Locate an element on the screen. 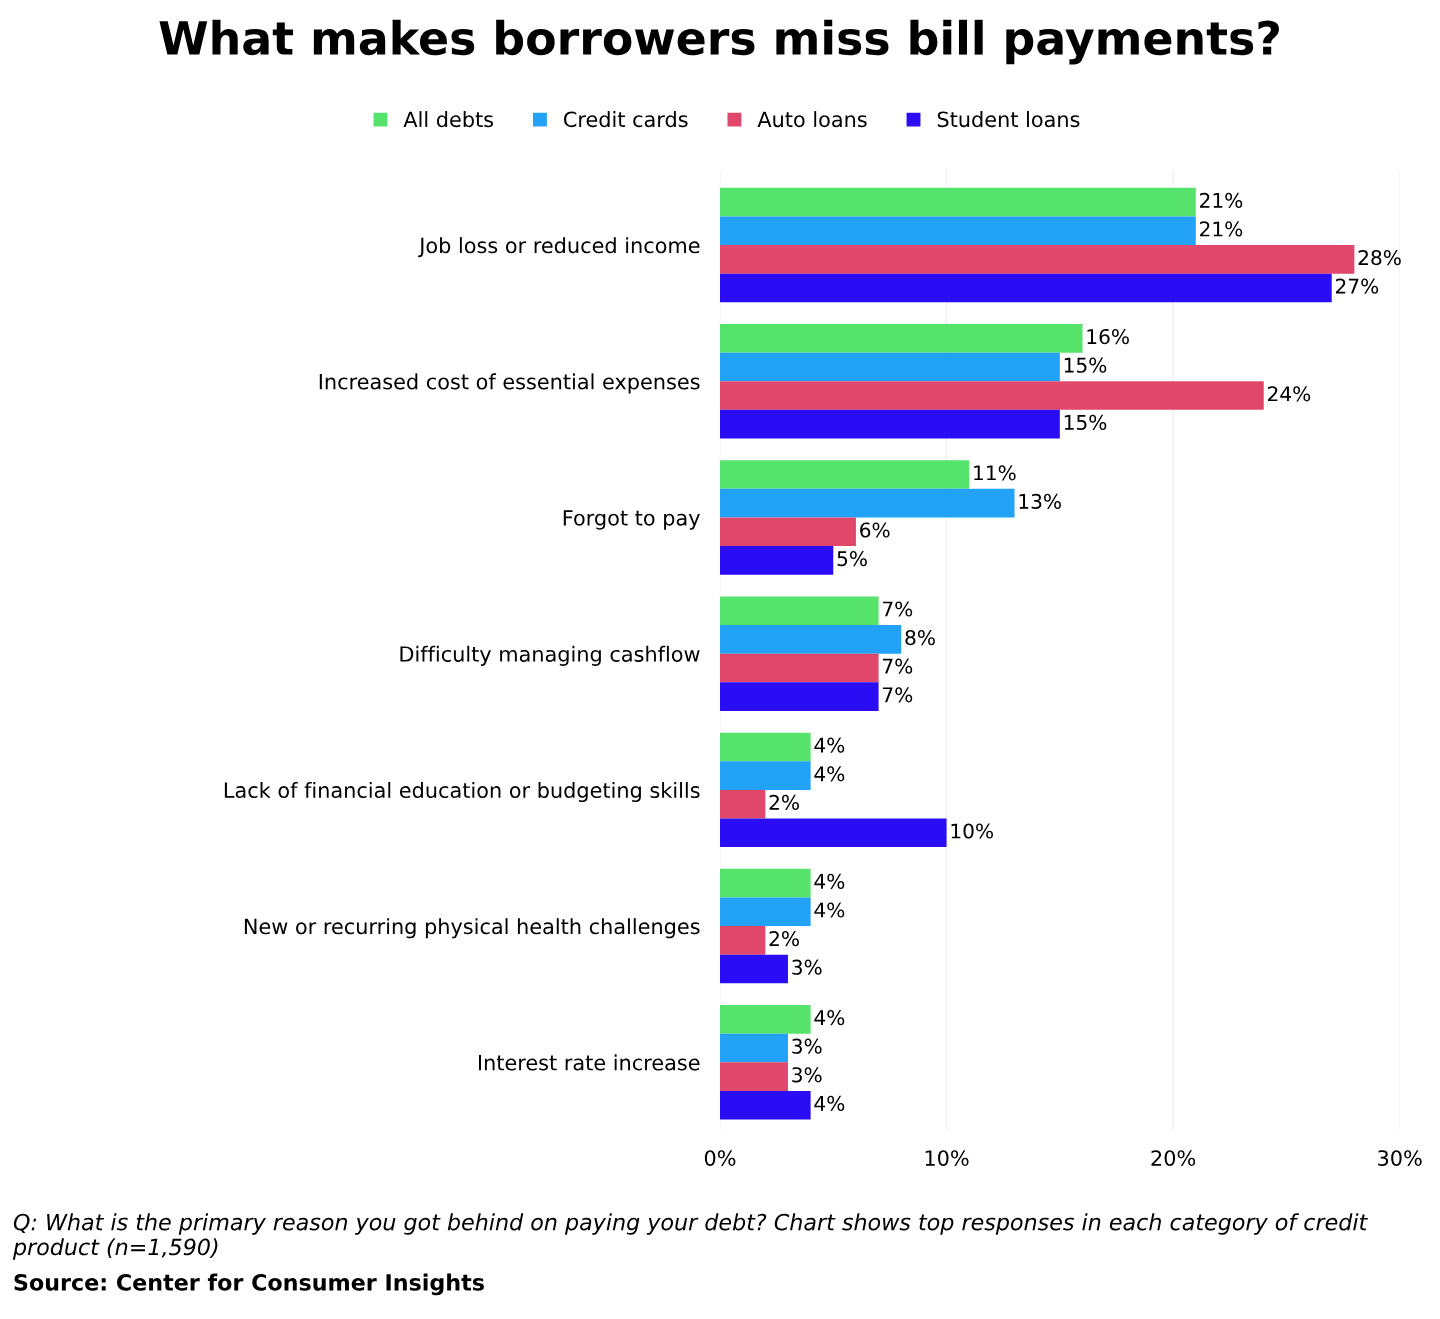 This screenshot has width=1440, height=1319. y-tick-label: Difficulty managing cashflow is located at coordinates (550, 655).